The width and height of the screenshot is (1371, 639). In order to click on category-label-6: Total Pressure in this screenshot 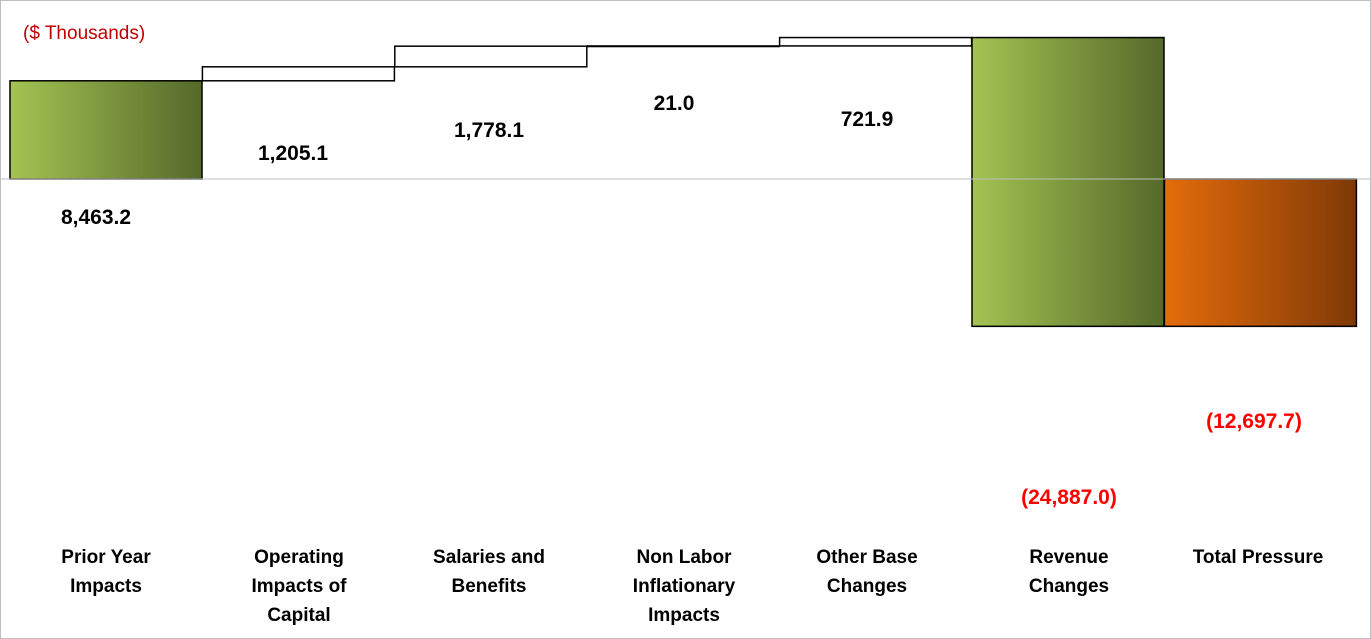, I will do `click(1258, 557)`.